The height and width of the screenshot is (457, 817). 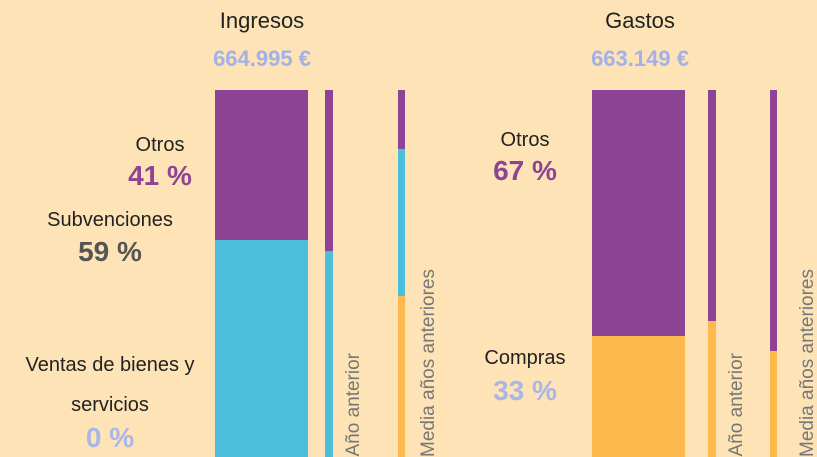 What do you see at coordinates (110, 385) in the screenshot?
I see `series-name: Ventas de bienes y servicios` at bounding box center [110, 385].